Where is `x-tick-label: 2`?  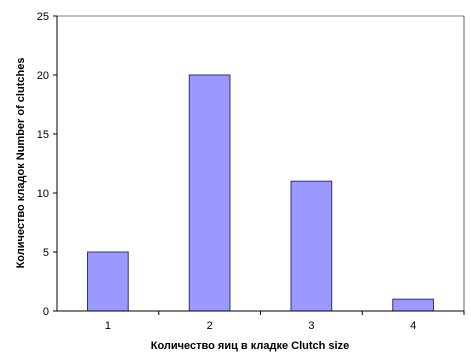
x-tick-label: 2 is located at coordinates (210, 326).